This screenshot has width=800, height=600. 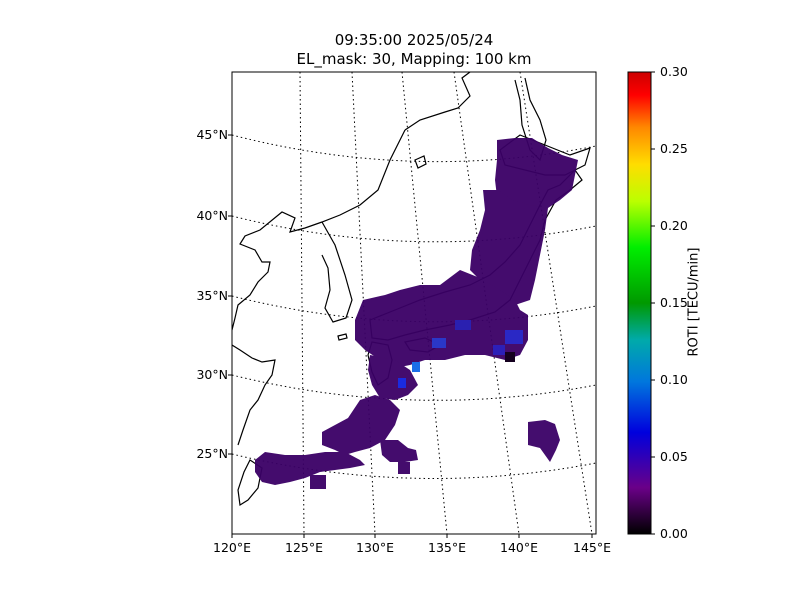 What do you see at coordinates (399, 451) in the screenshot?
I see `roti-cells-small-south` at bounding box center [399, 451].